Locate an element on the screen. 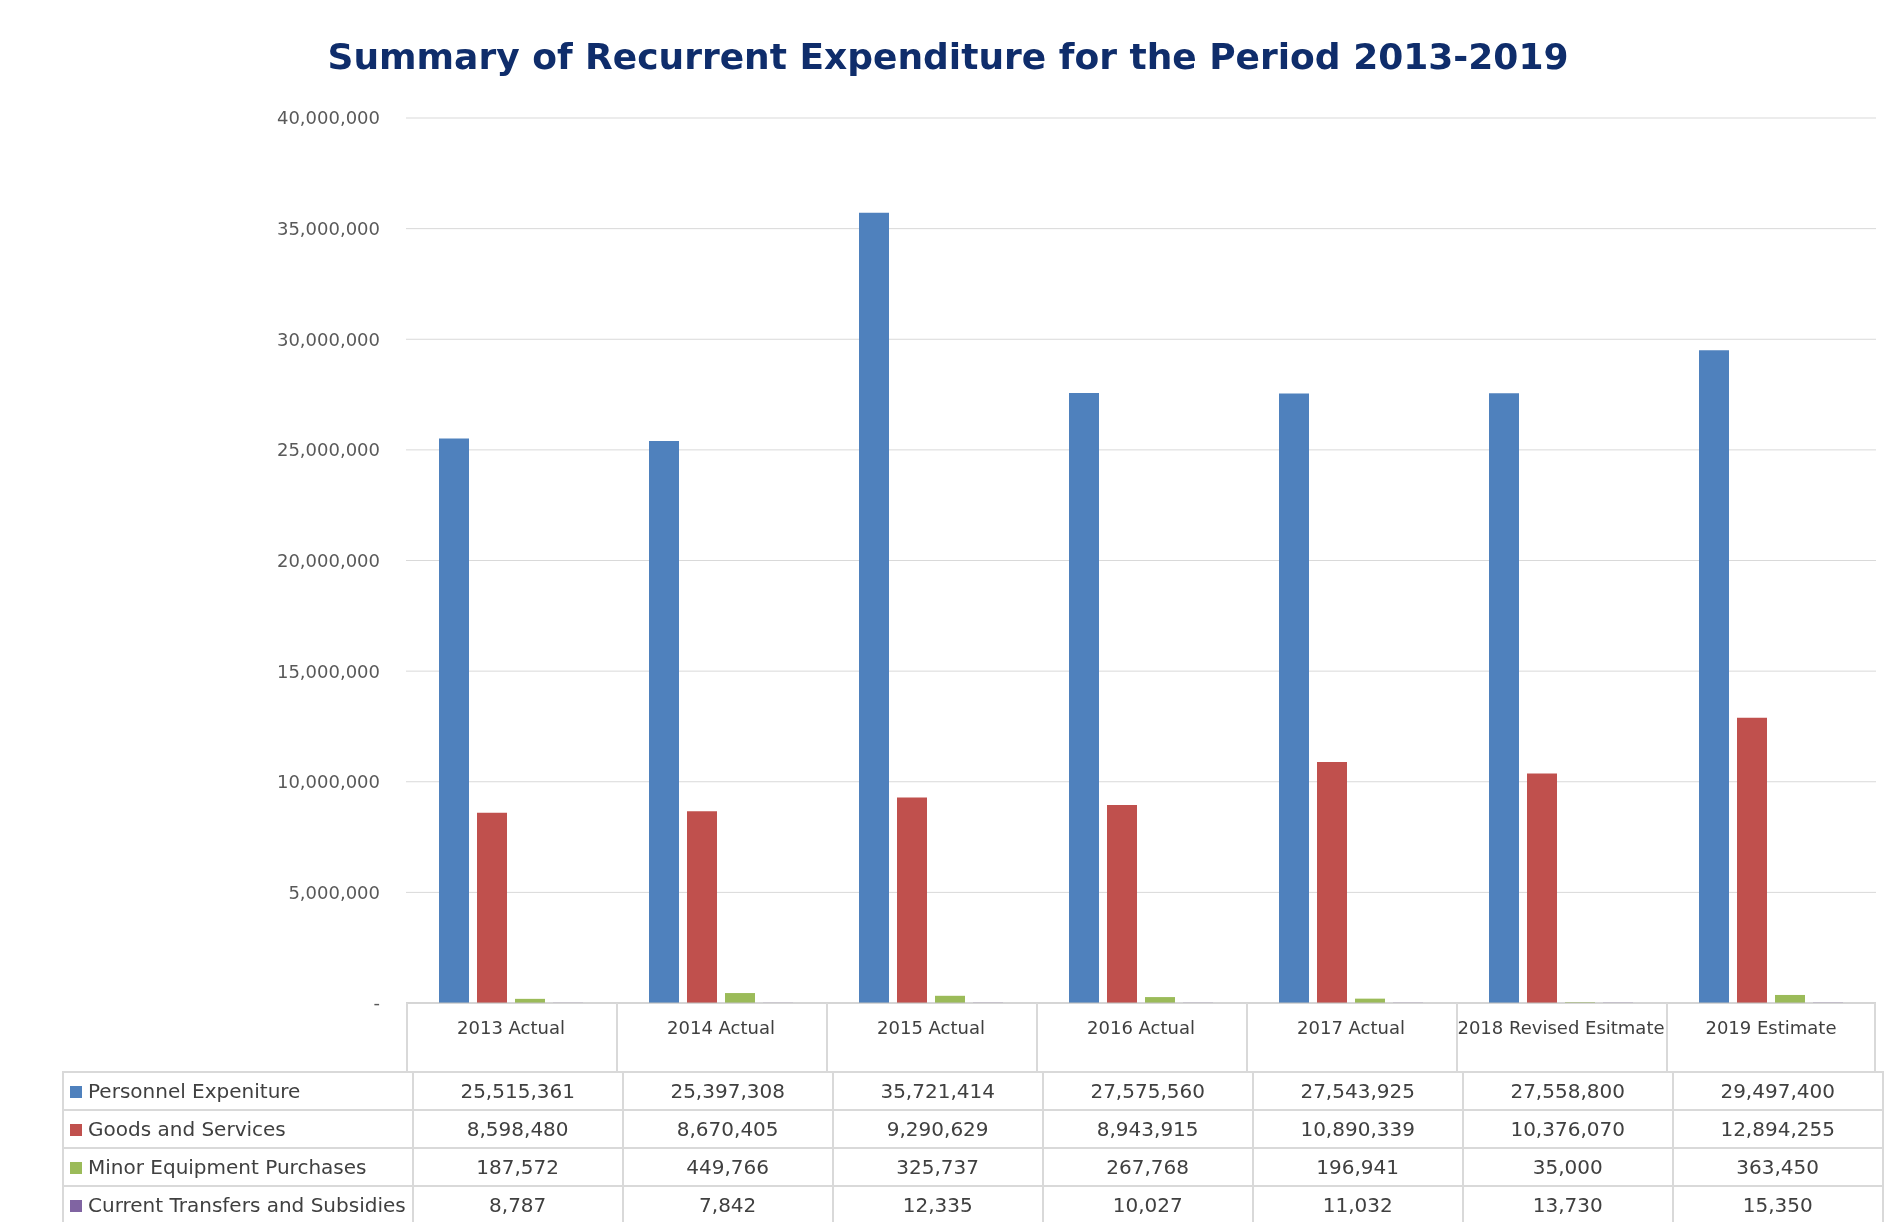  legend-label: Minor Equipment Purchases is located at coordinates (238, 1167).